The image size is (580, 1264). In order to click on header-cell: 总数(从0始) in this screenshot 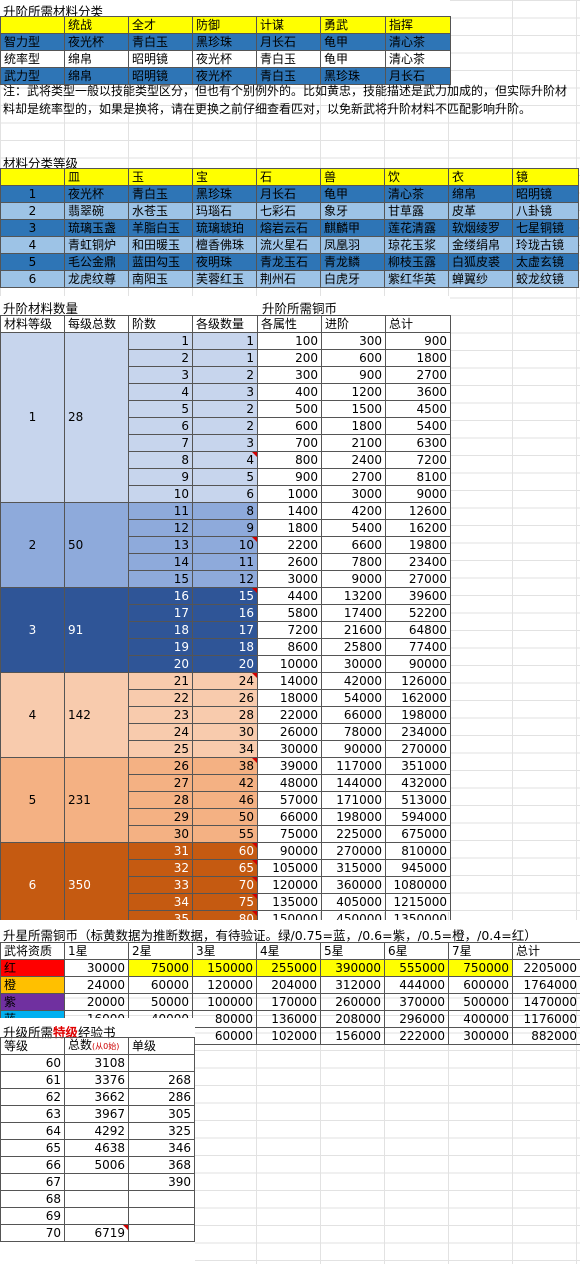, I will do `click(96, 1046)`.